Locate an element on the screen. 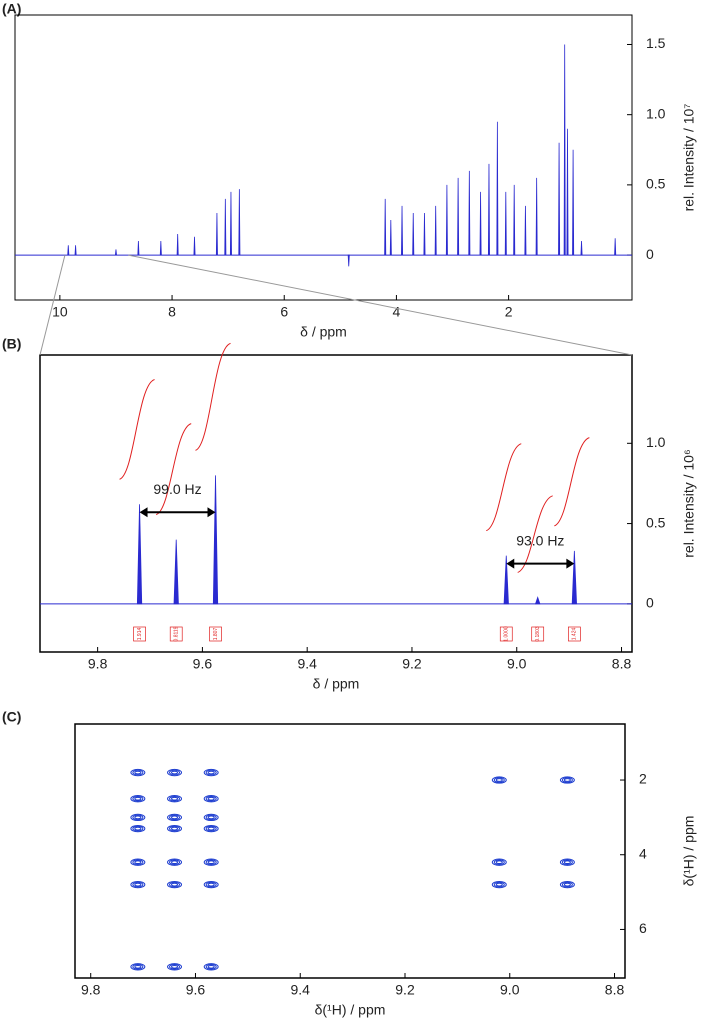 The width and height of the screenshot is (709, 1029). panel-label: (A) is located at coordinates (11, 9).